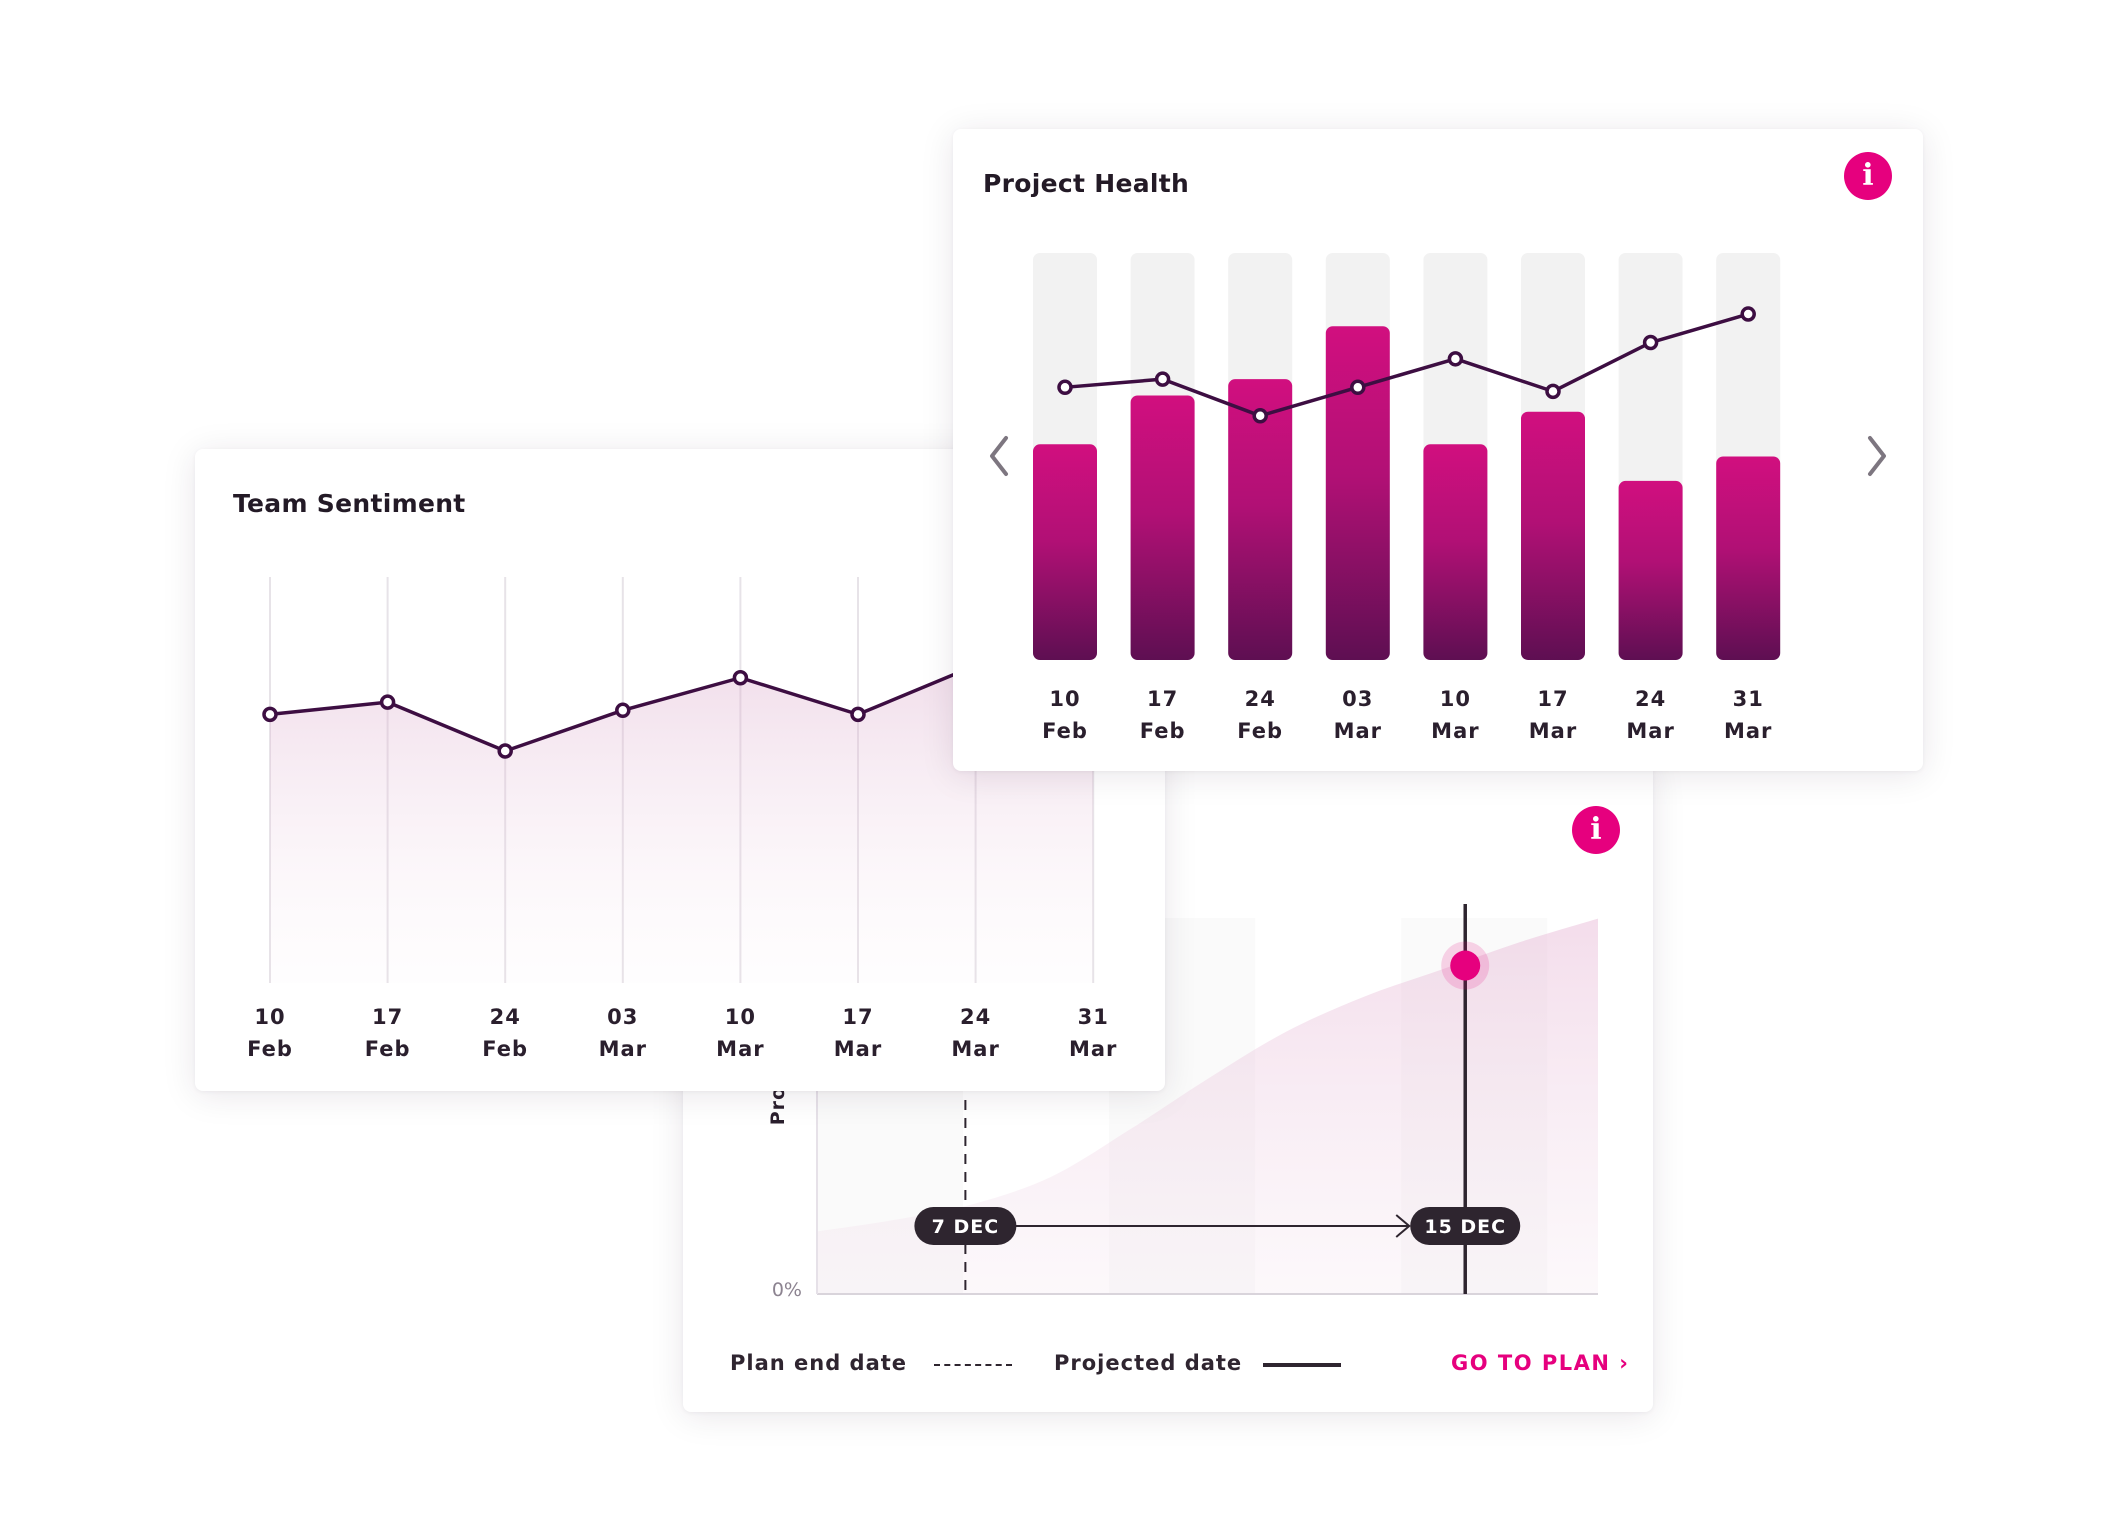 Image resolution: width=2108 pixels, height=1536 pixels. What do you see at coordinates (1357, 699) in the screenshot?
I see `health-tick-day: 03` at bounding box center [1357, 699].